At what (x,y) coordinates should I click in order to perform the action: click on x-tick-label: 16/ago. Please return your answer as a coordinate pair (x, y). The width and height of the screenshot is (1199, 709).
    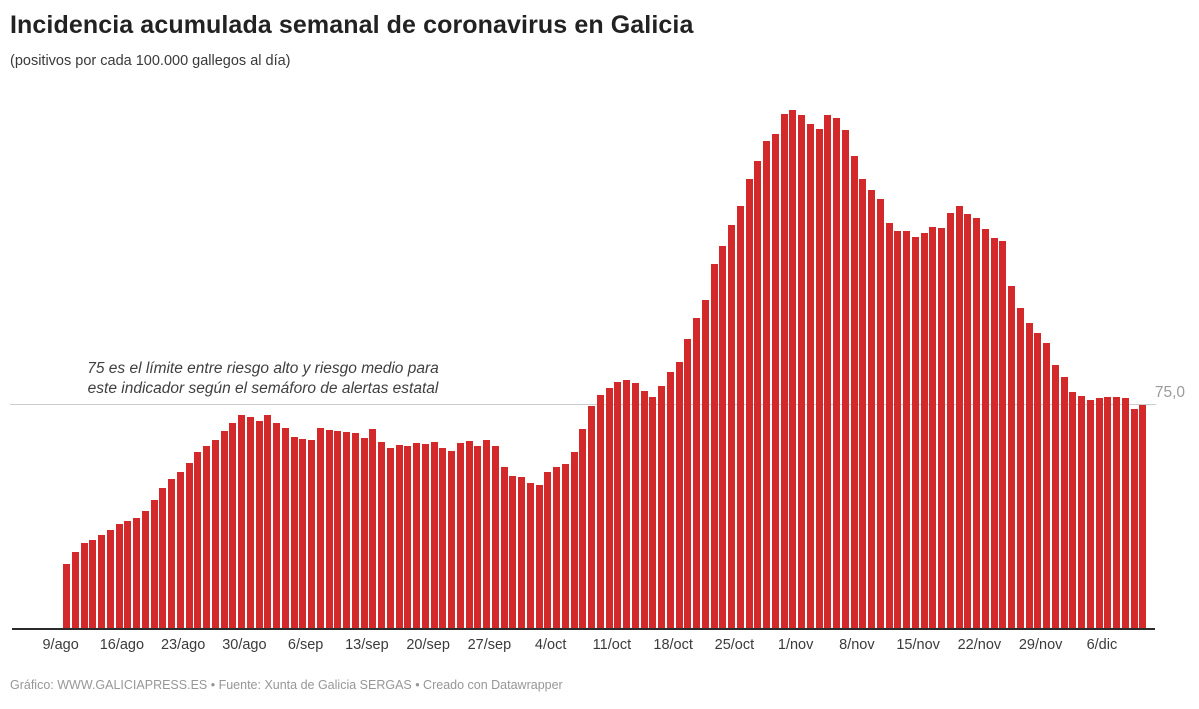
    Looking at the image, I should click on (122, 645).